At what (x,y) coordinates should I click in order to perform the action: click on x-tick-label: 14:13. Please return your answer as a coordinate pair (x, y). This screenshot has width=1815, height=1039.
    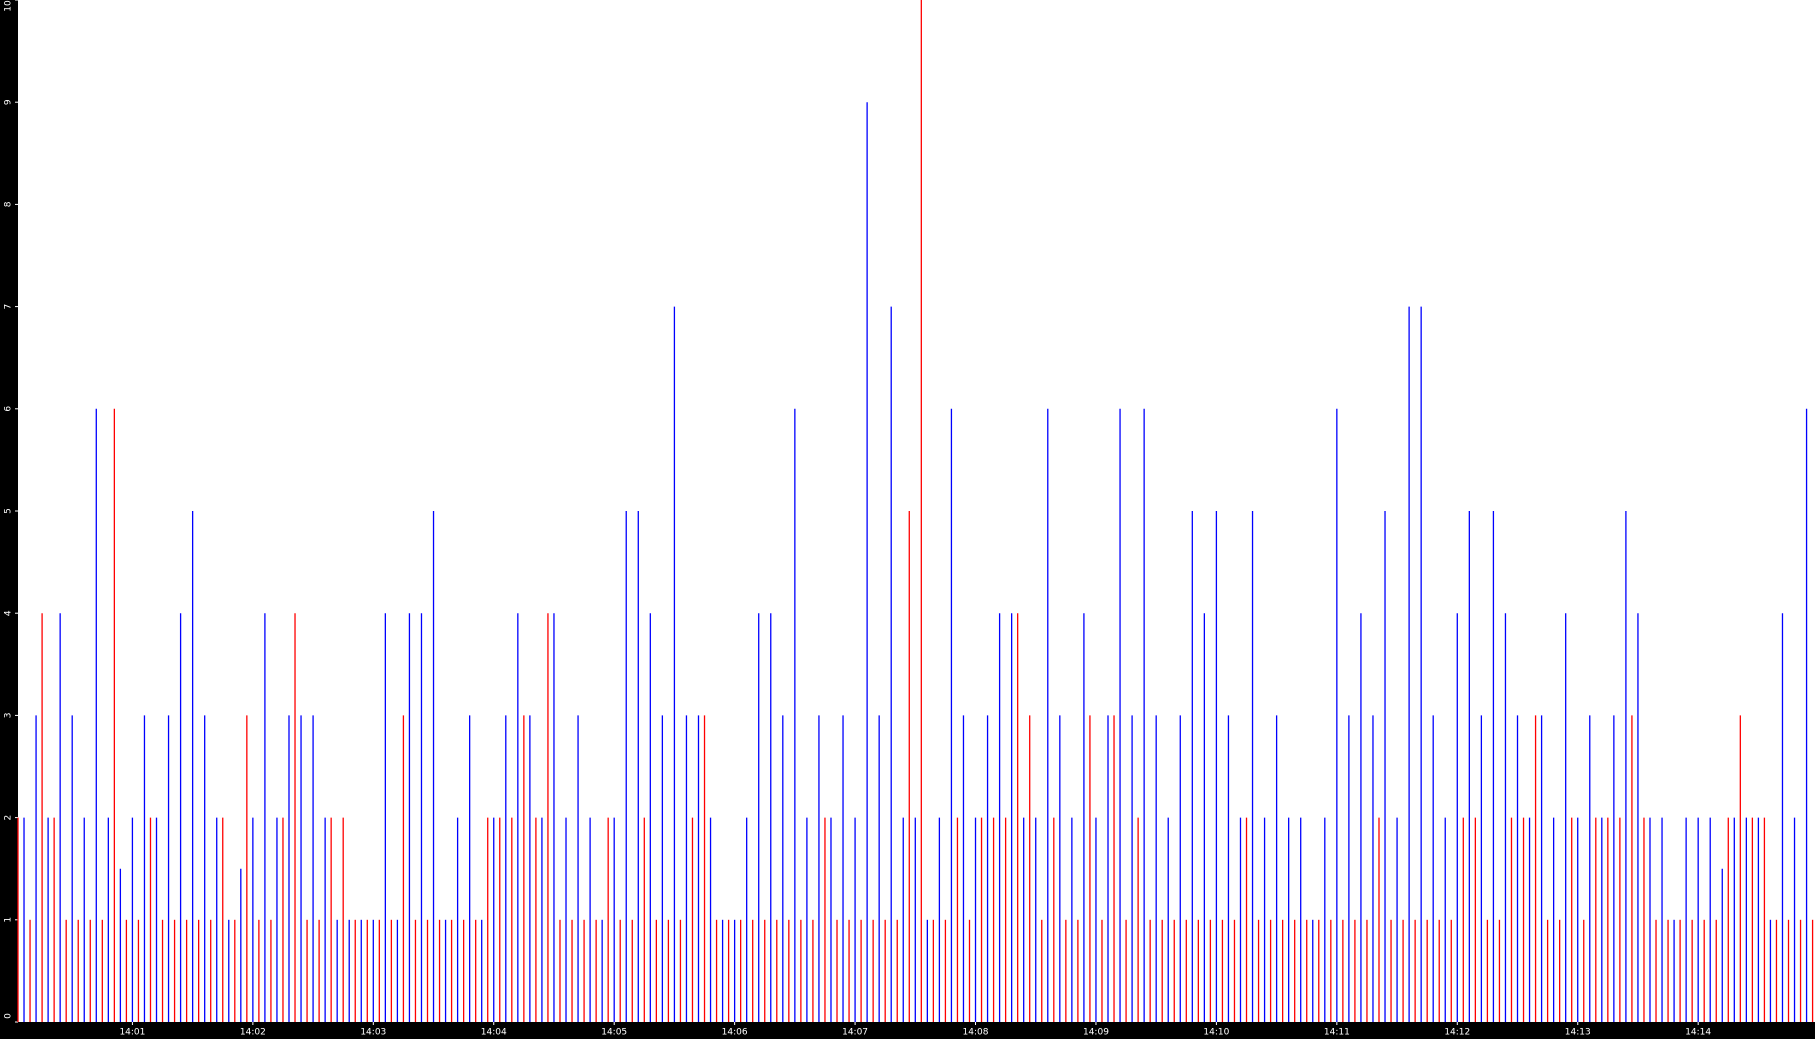
    Looking at the image, I should click on (1578, 1033).